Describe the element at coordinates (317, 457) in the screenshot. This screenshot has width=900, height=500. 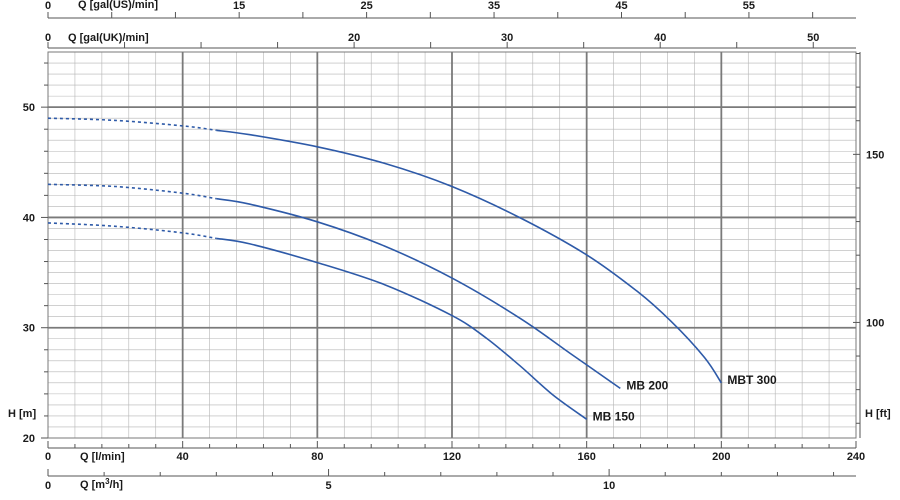
I see `x-tick-label: 80` at that location.